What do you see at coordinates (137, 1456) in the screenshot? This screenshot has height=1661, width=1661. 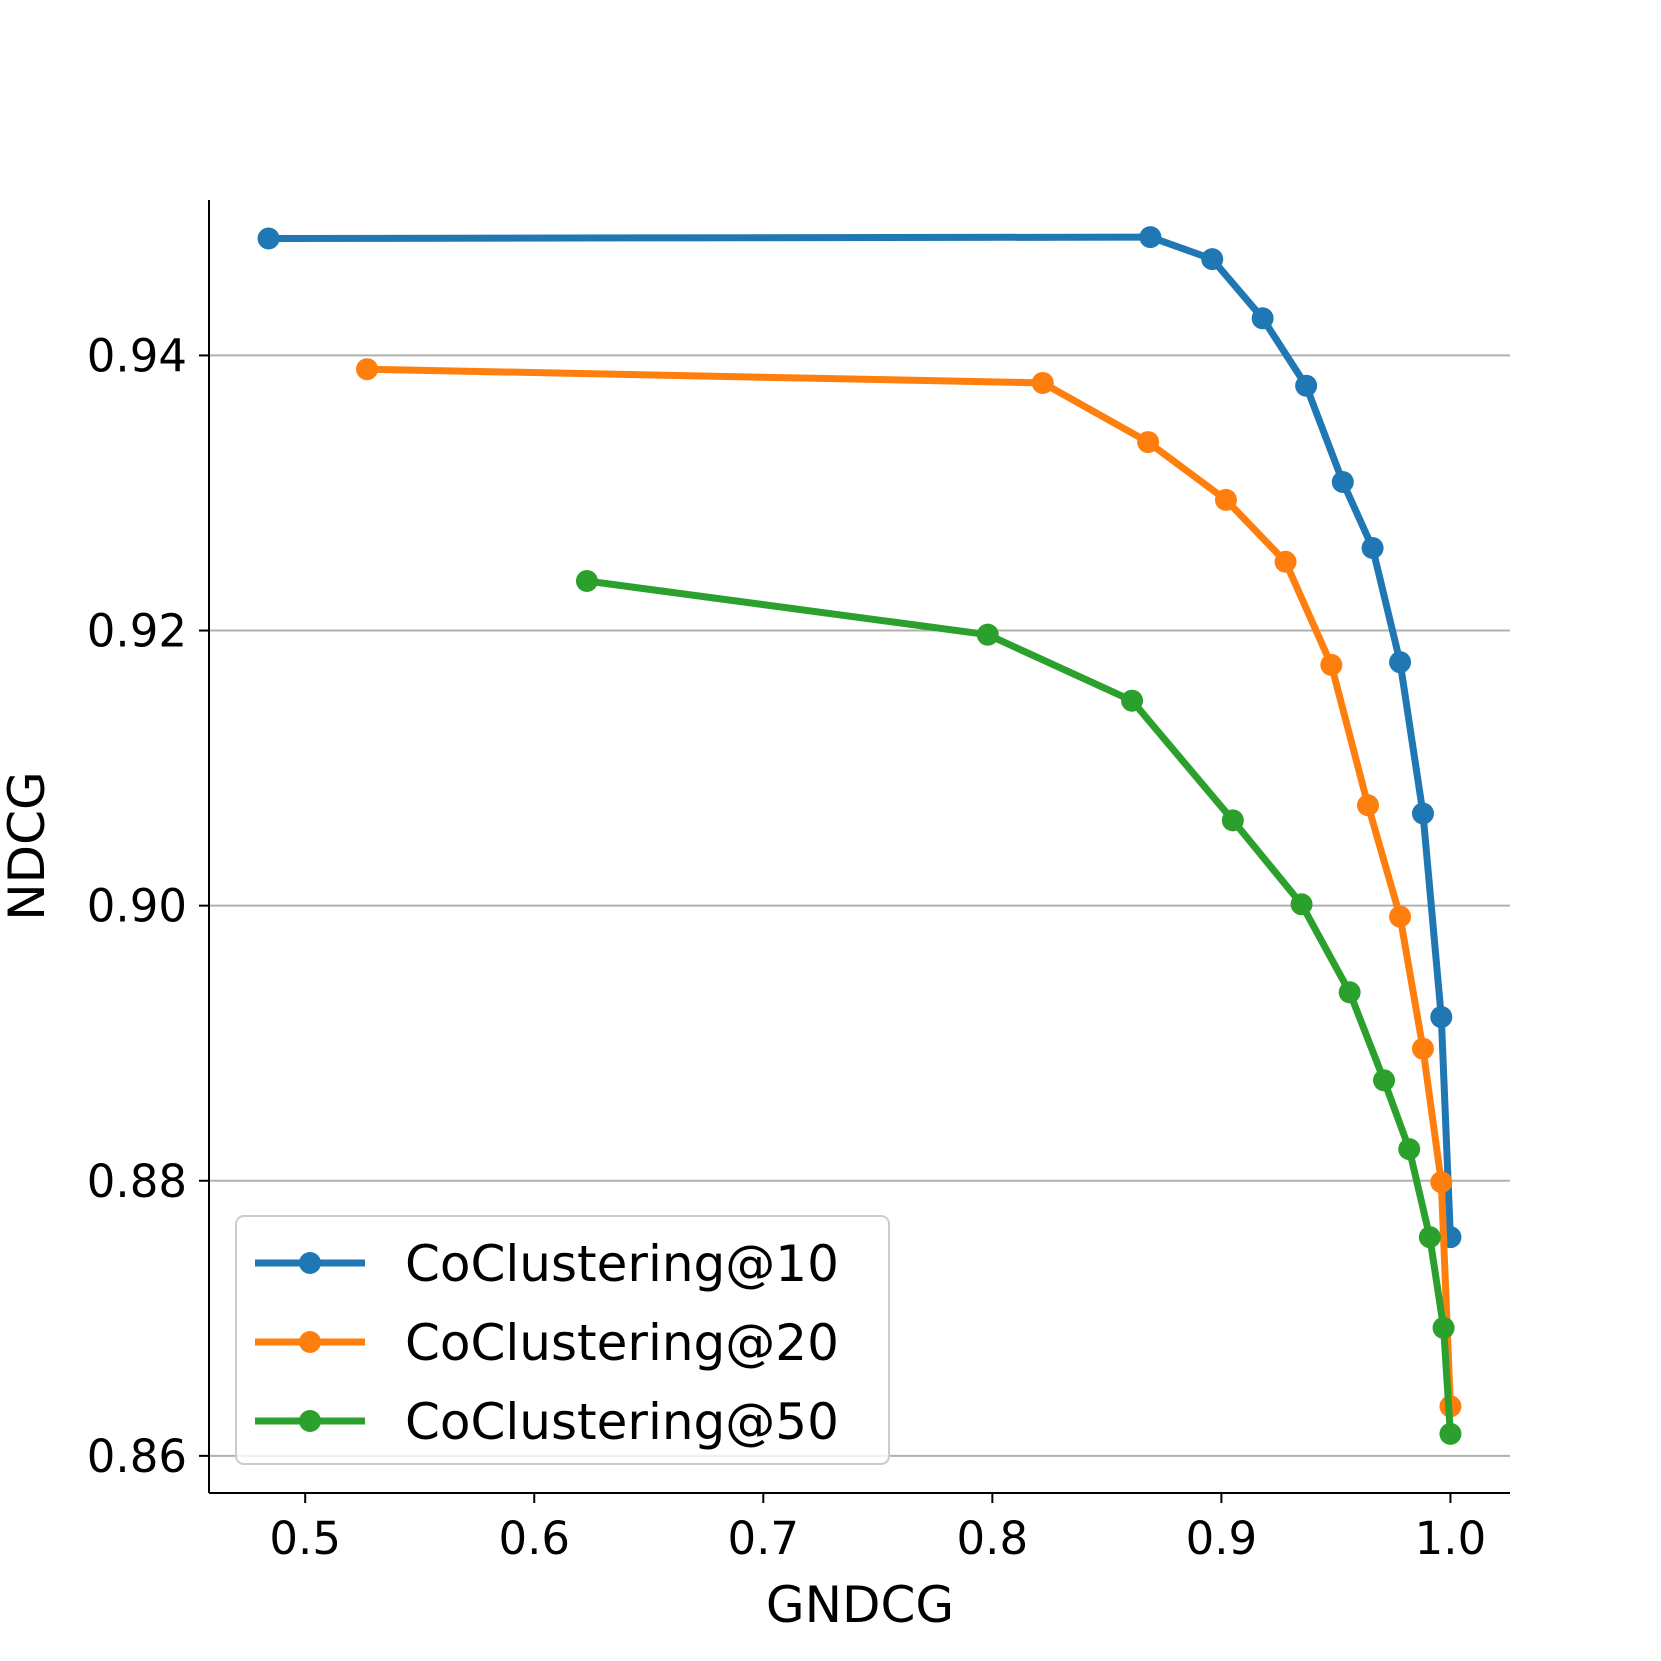 I see `y-tick-label: 0.86` at bounding box center [137, 1456].